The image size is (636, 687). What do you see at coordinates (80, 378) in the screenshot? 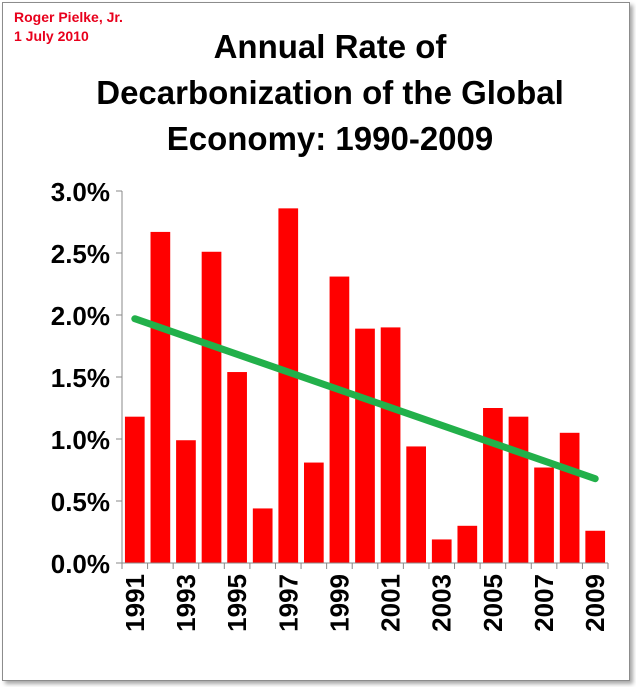
I see `y-tick-label: 1.5%` at bounding box center [80, 378].